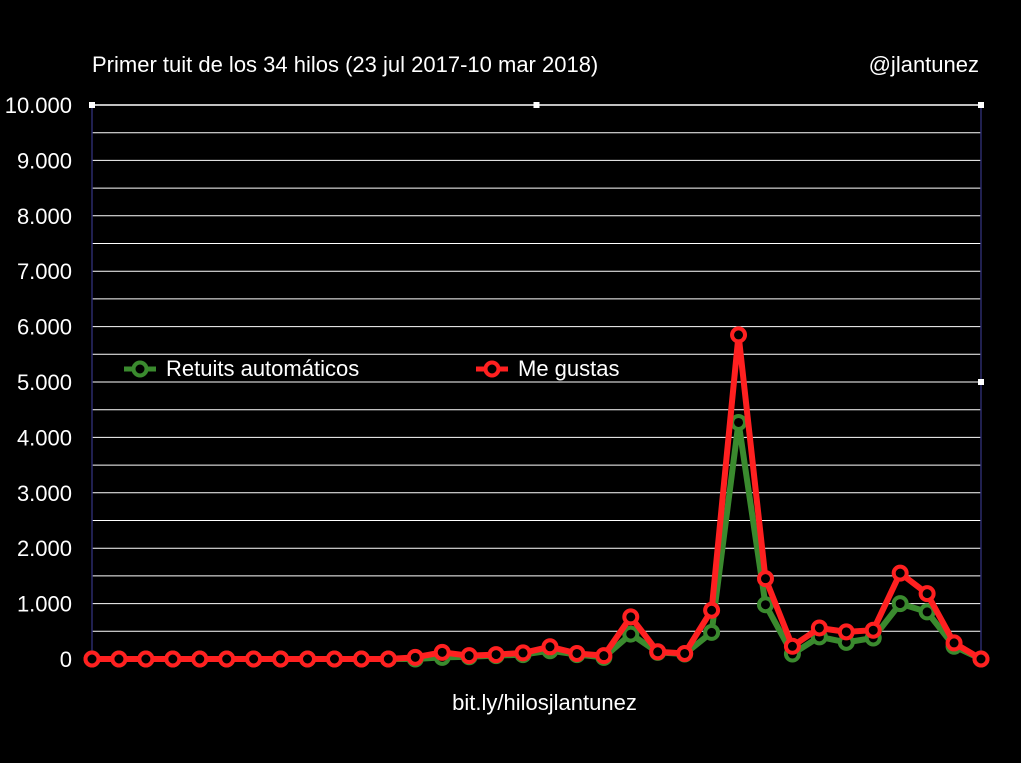 The width and height of the screenshot is (1021, 763). I want to click on y-tick-label: 7.000, so click(44, 271).